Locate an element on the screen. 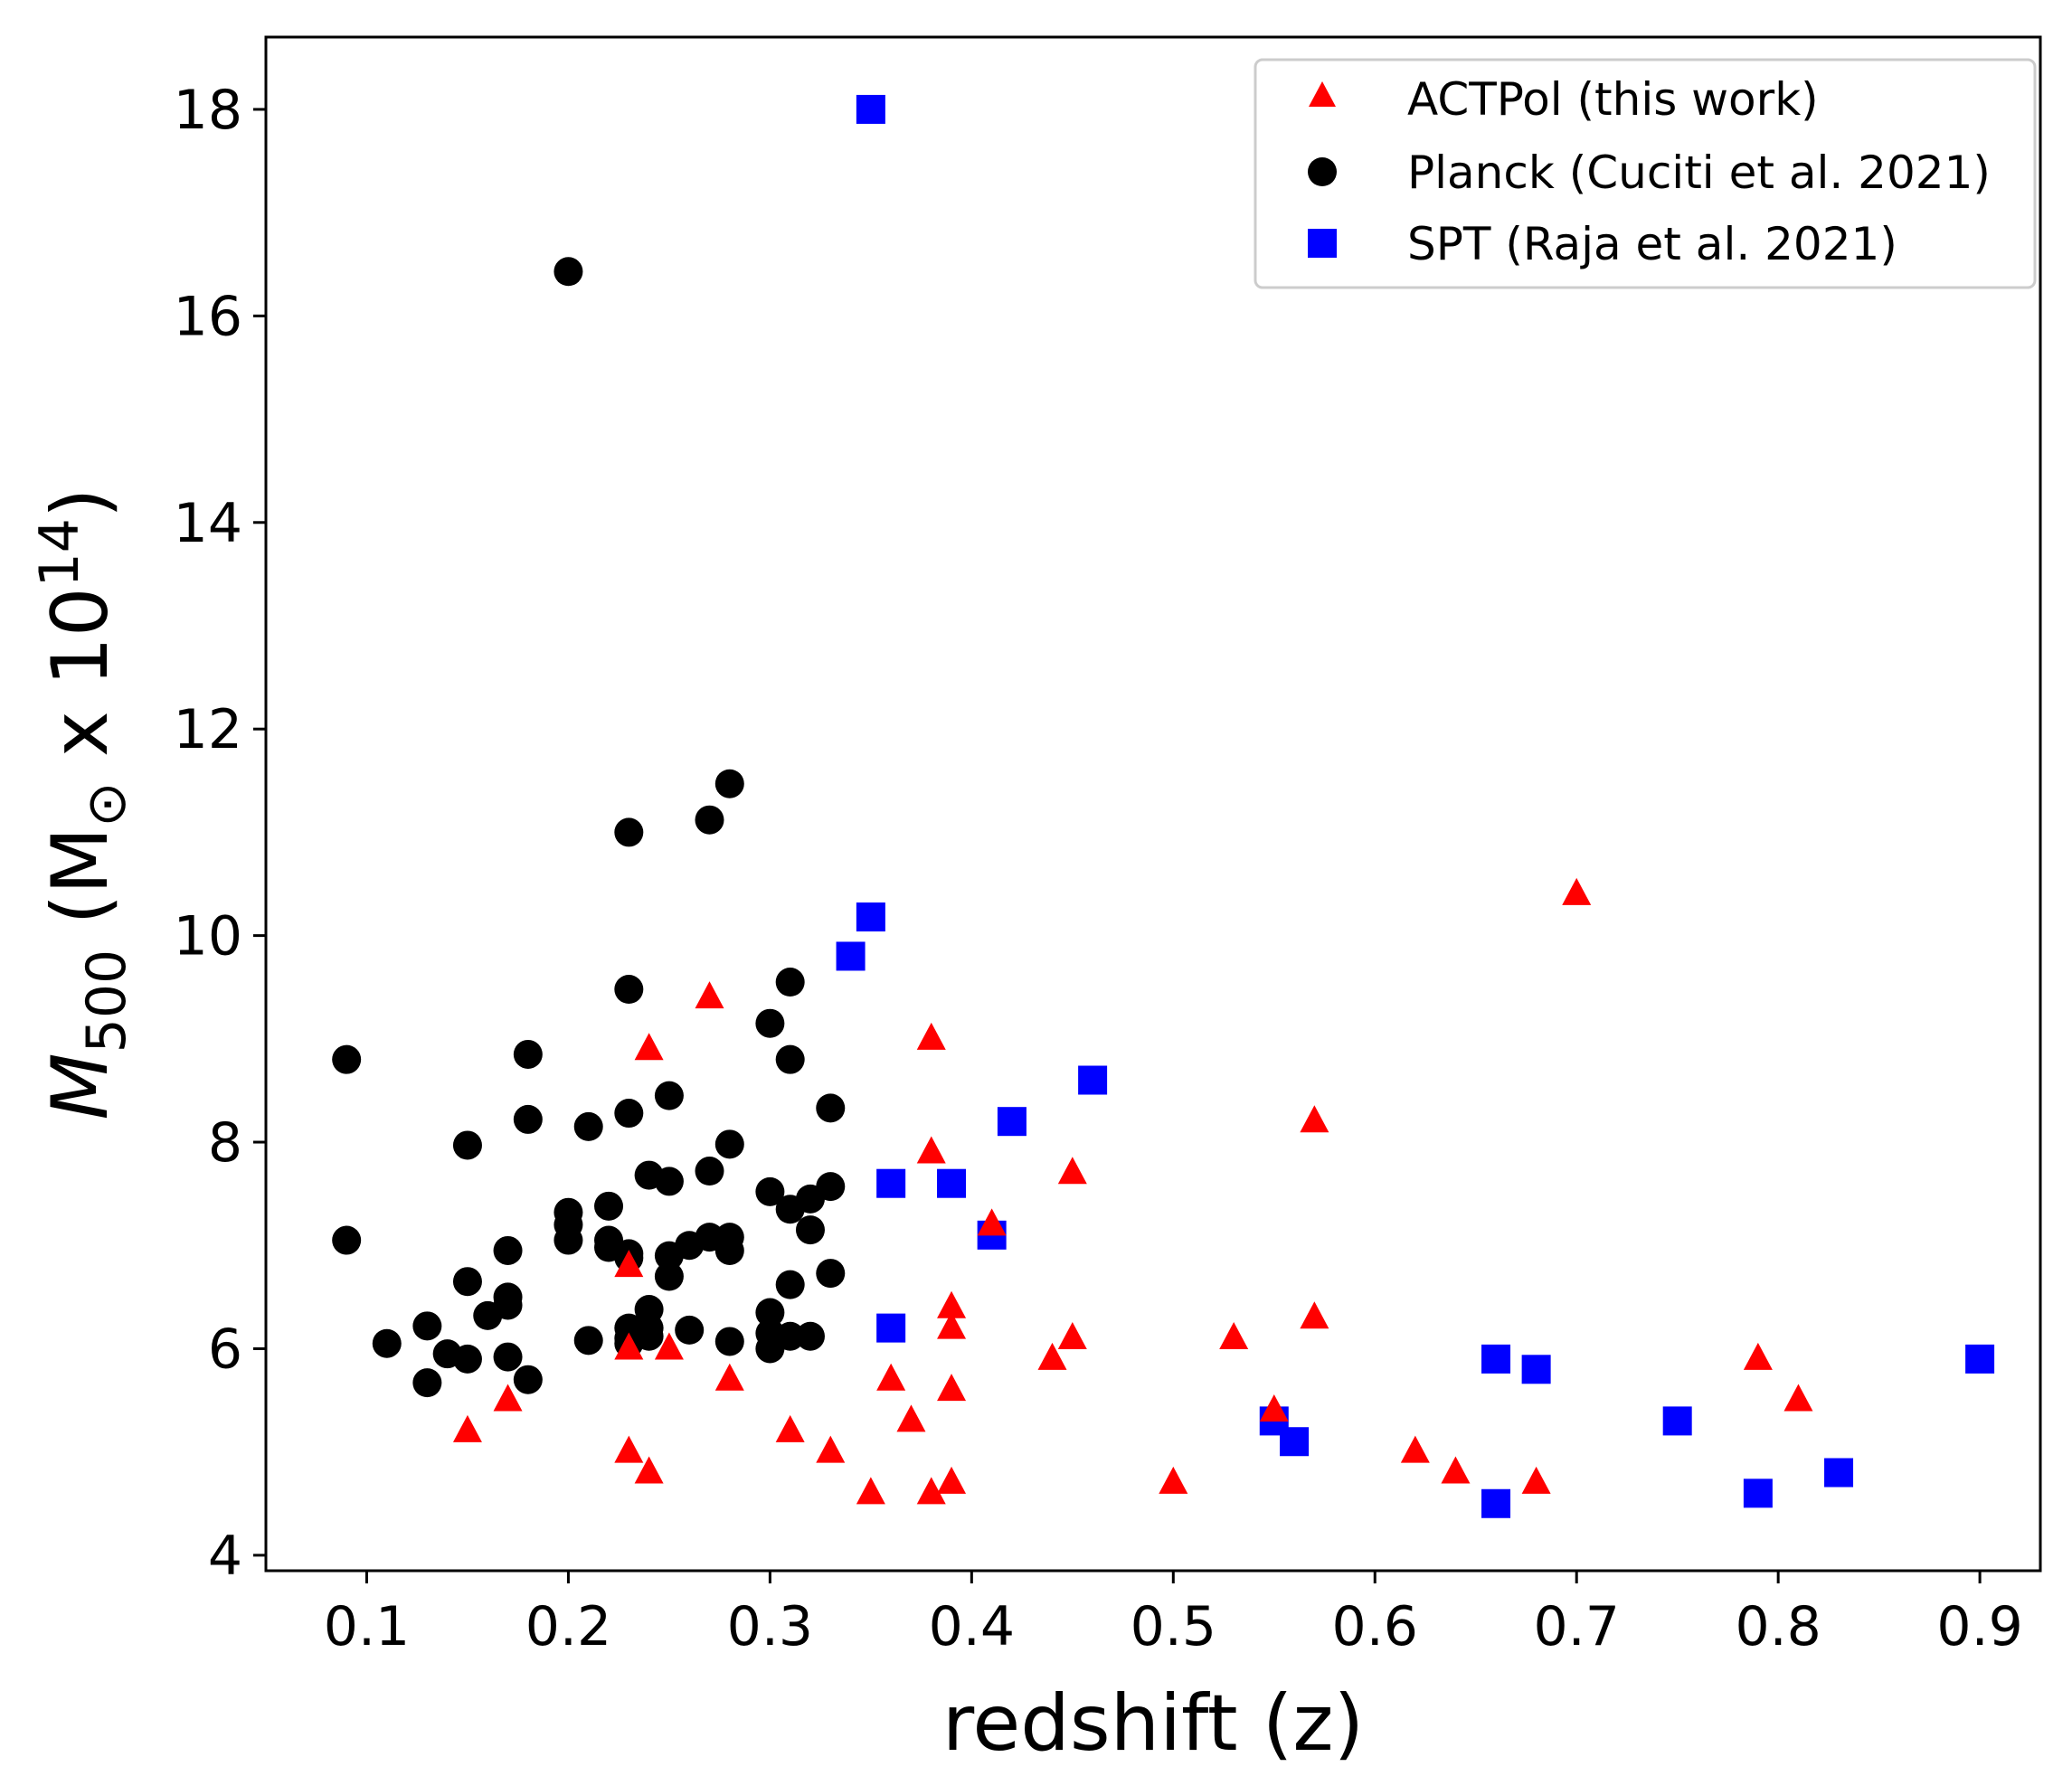 This screenshot has width=2072, height=1776. y-label-sun-symbol: ⊙ is located at coordinates (107, 804).